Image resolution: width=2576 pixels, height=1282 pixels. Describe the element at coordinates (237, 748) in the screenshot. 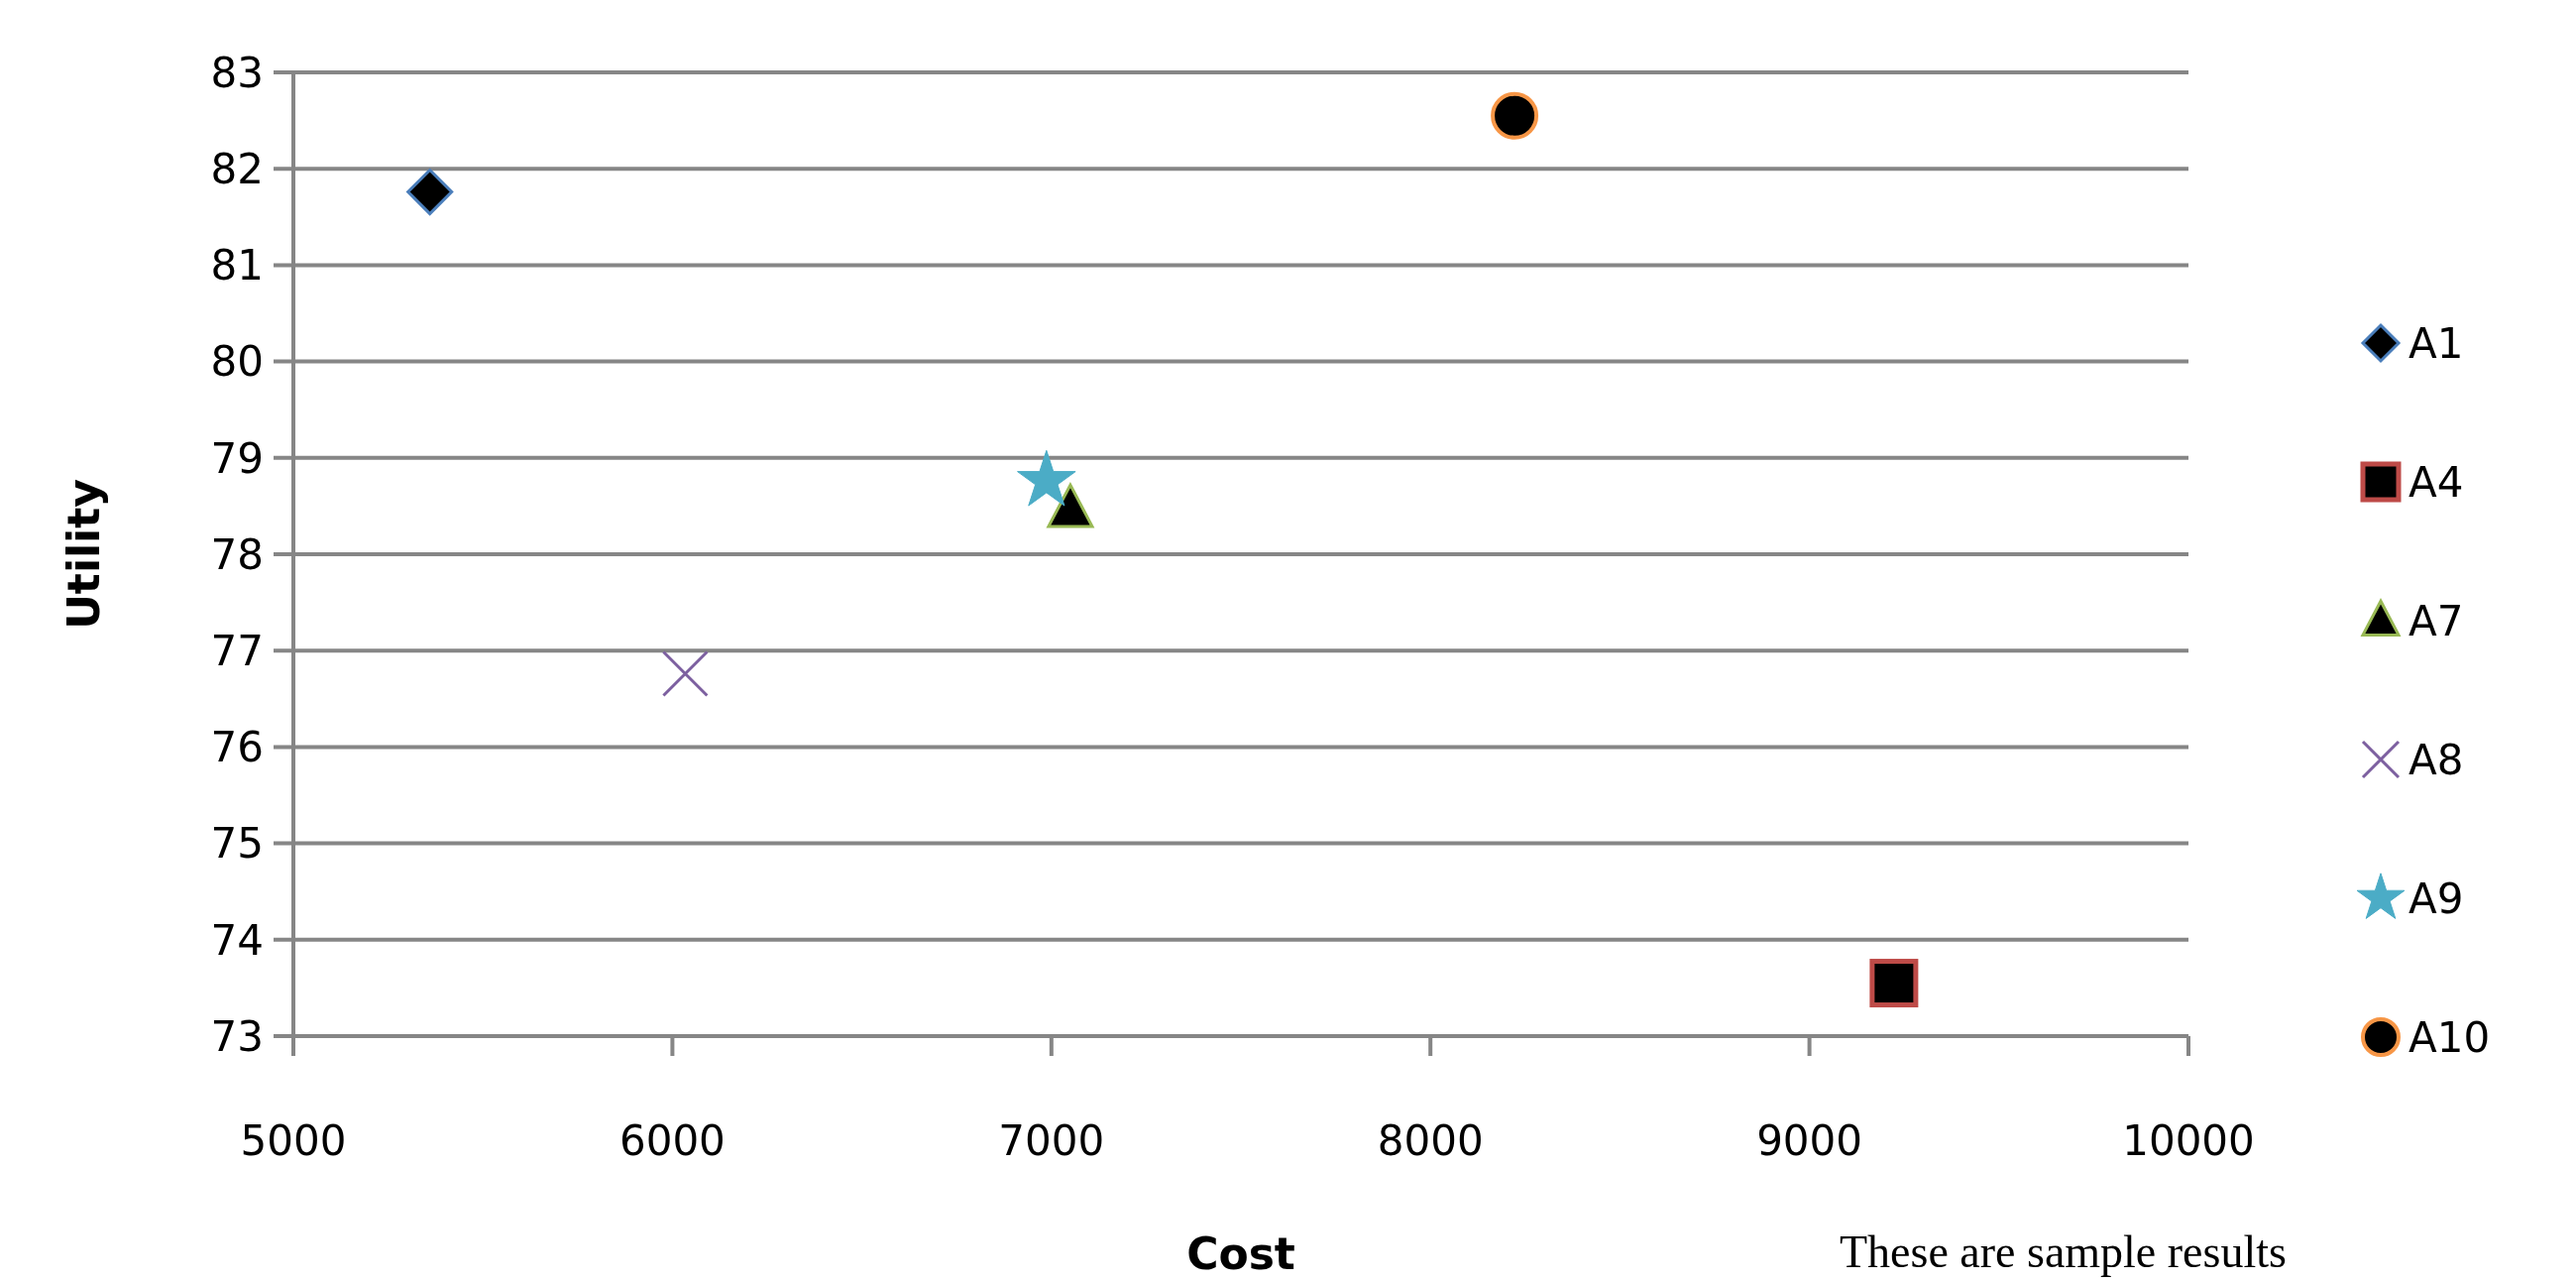

I see `y-tick-label: 76` at that location.